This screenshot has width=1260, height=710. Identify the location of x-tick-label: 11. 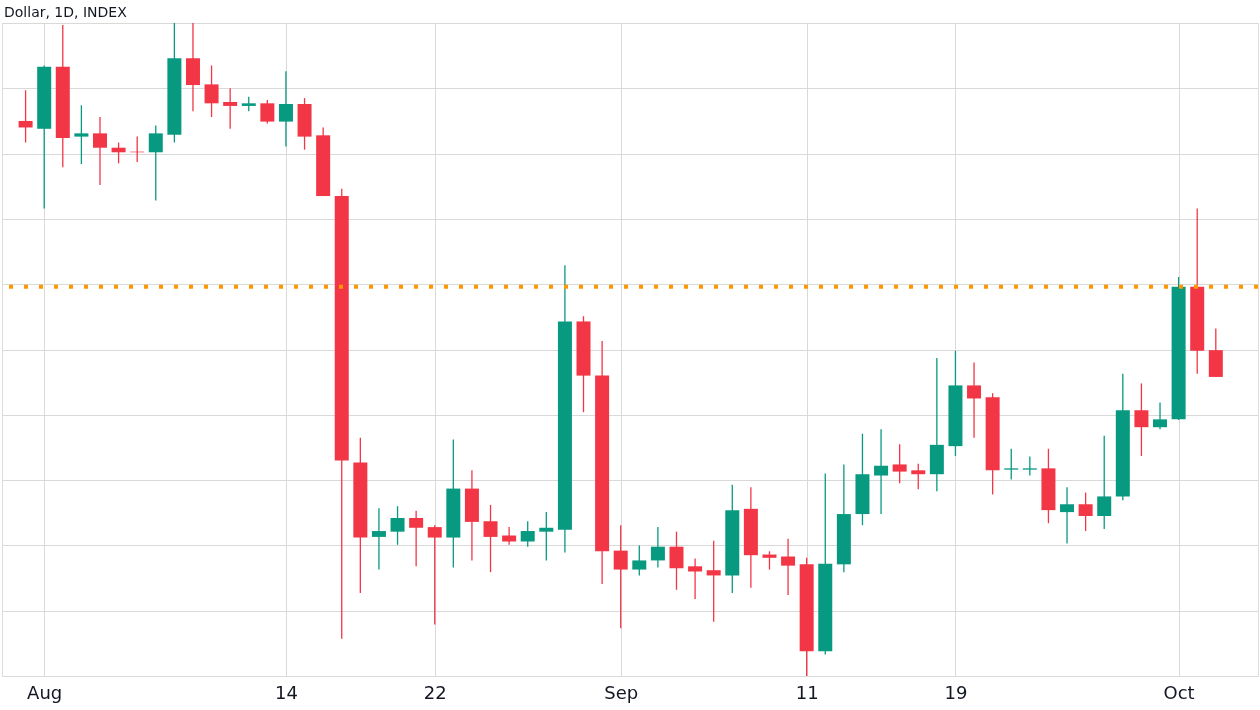
(807, 692).